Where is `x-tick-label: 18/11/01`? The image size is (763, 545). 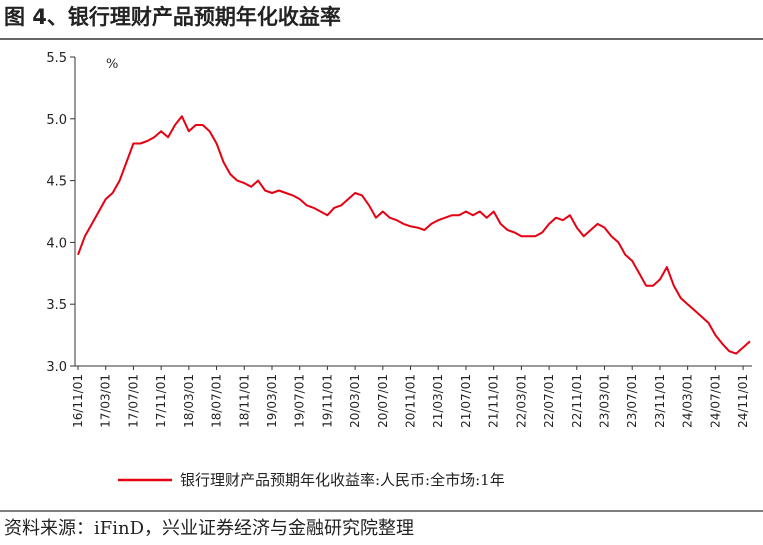
x-tick-label: 18/11/01 is located at coordinates (244, 401).